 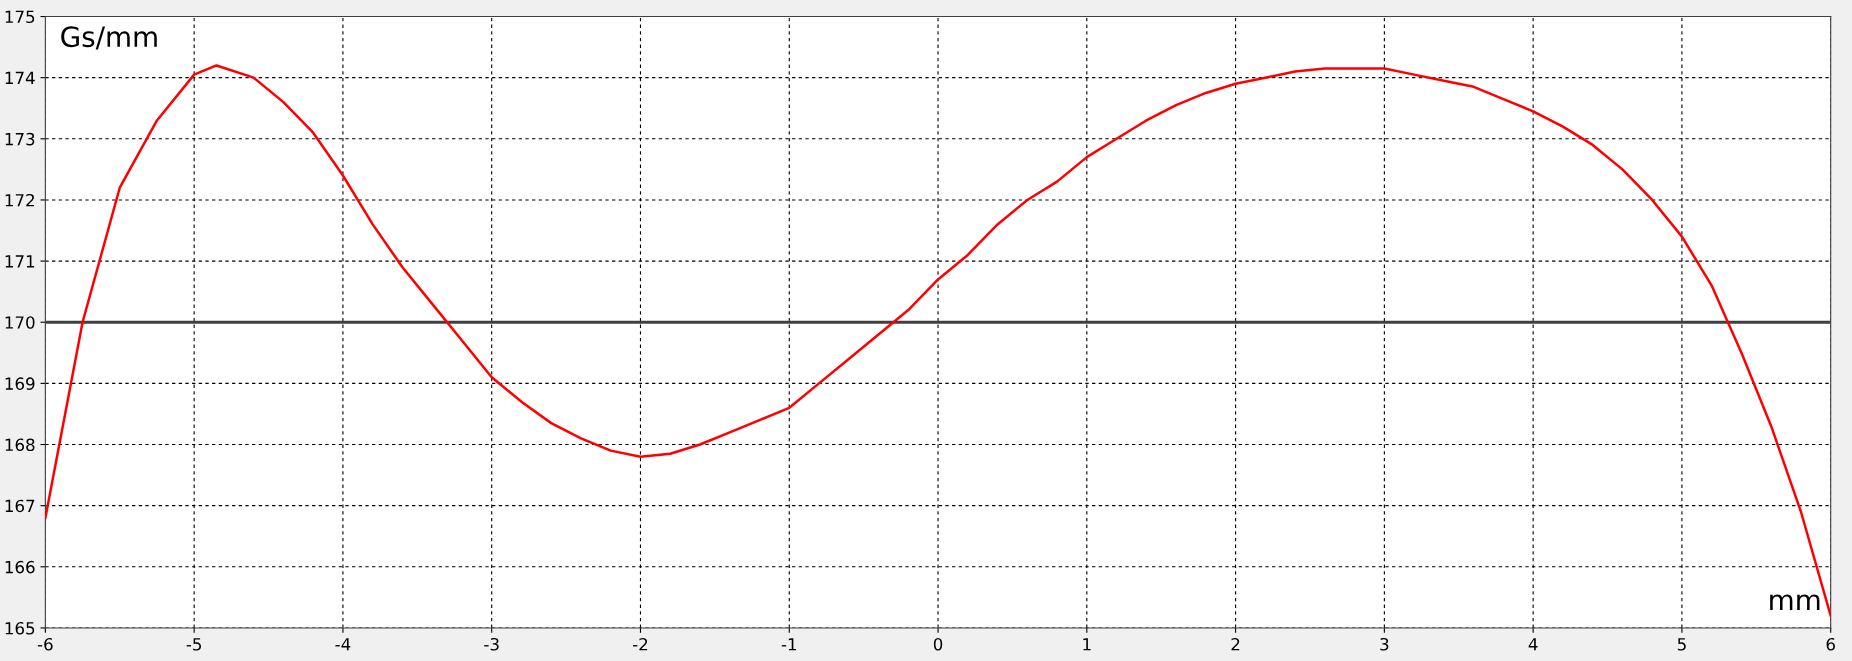 What do you see at coordinates (1384, 644) in the screenshot?
I see `x-tick-label: 3` at bounding box center [1384, 644].